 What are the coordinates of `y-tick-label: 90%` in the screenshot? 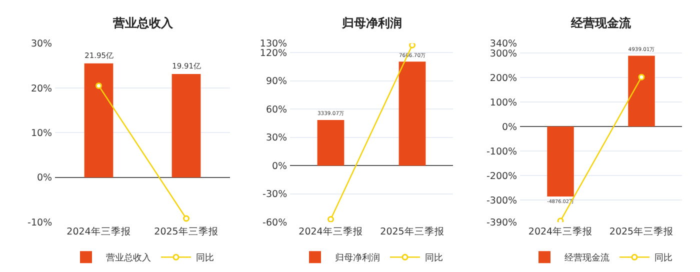 It's located at (277, 82).